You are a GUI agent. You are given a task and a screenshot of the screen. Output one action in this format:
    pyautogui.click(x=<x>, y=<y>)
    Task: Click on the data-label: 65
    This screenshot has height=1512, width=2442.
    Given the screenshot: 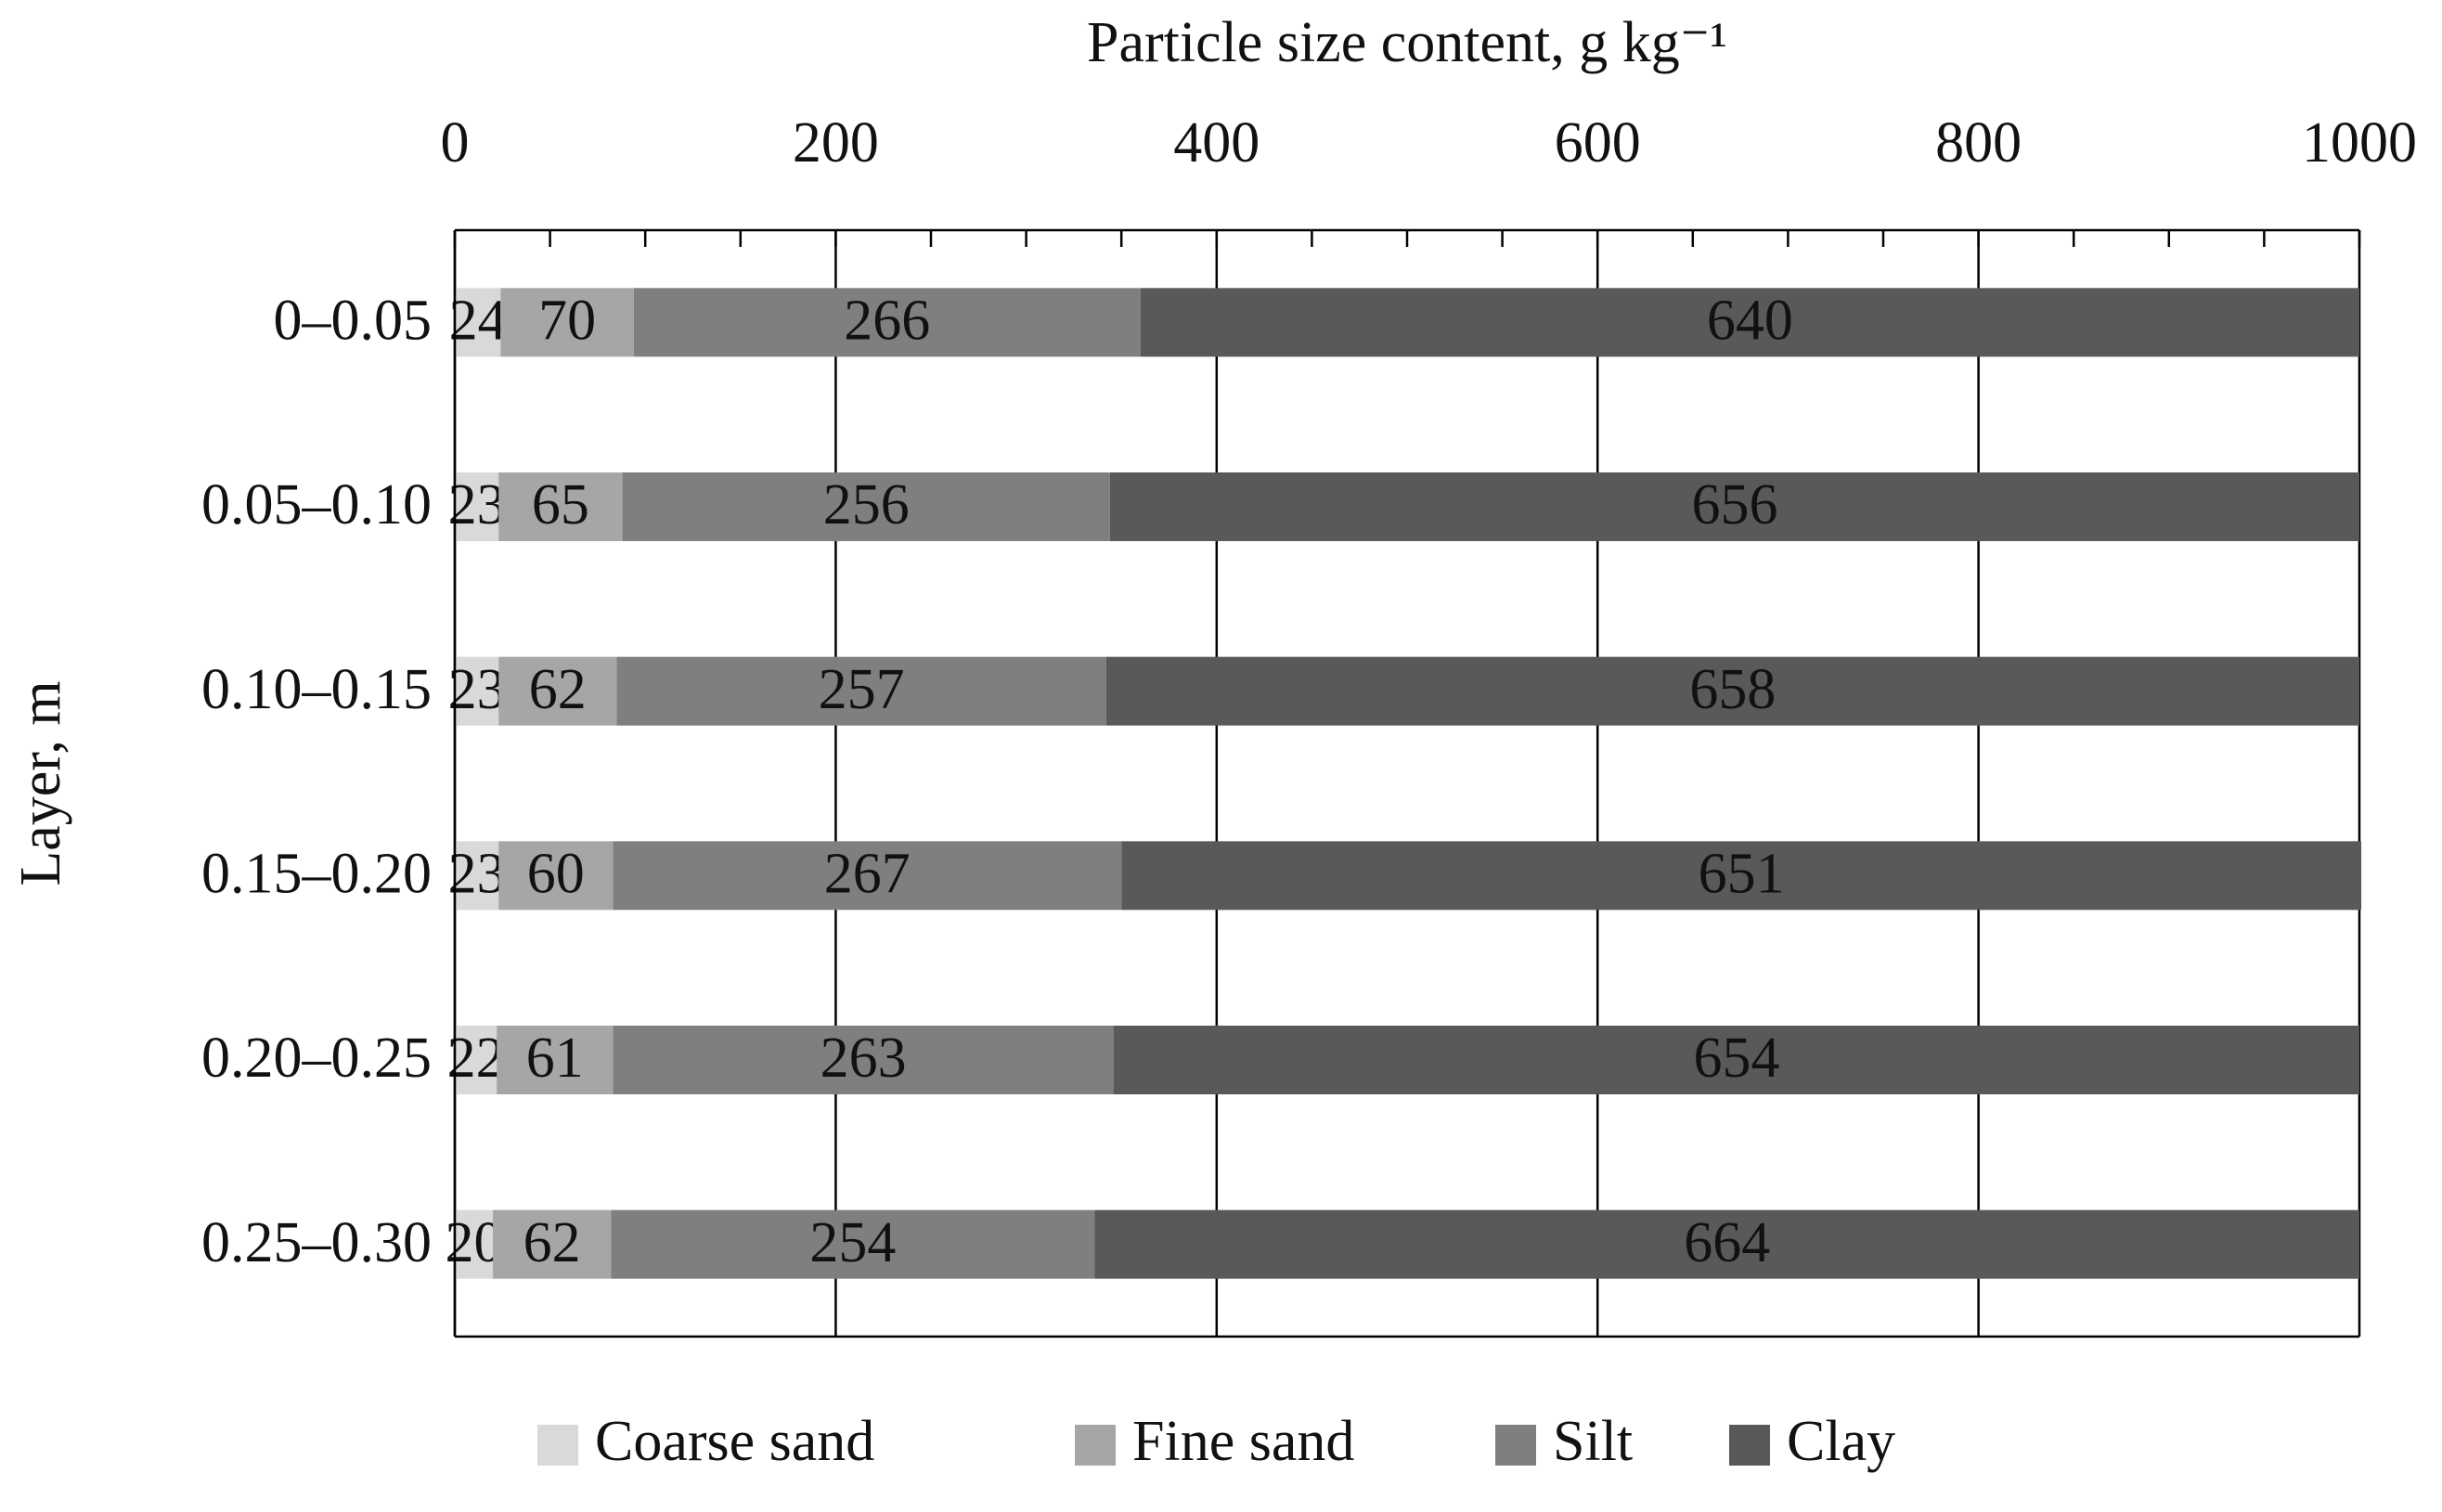 What is the action you would take?
    pyautogui.click(x=560, y=504)
    